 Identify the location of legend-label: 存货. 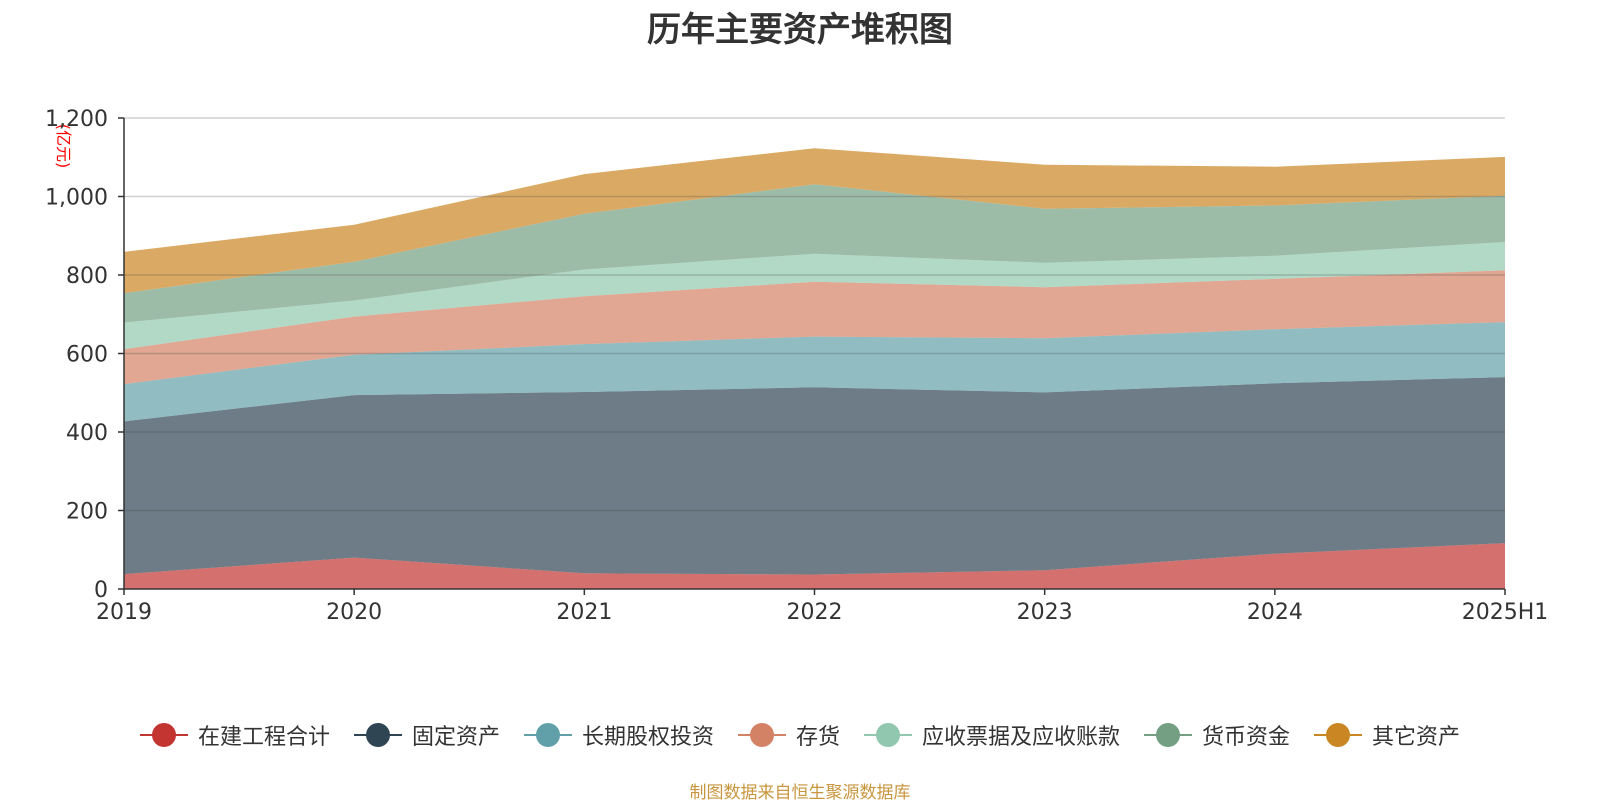
(817, 737).